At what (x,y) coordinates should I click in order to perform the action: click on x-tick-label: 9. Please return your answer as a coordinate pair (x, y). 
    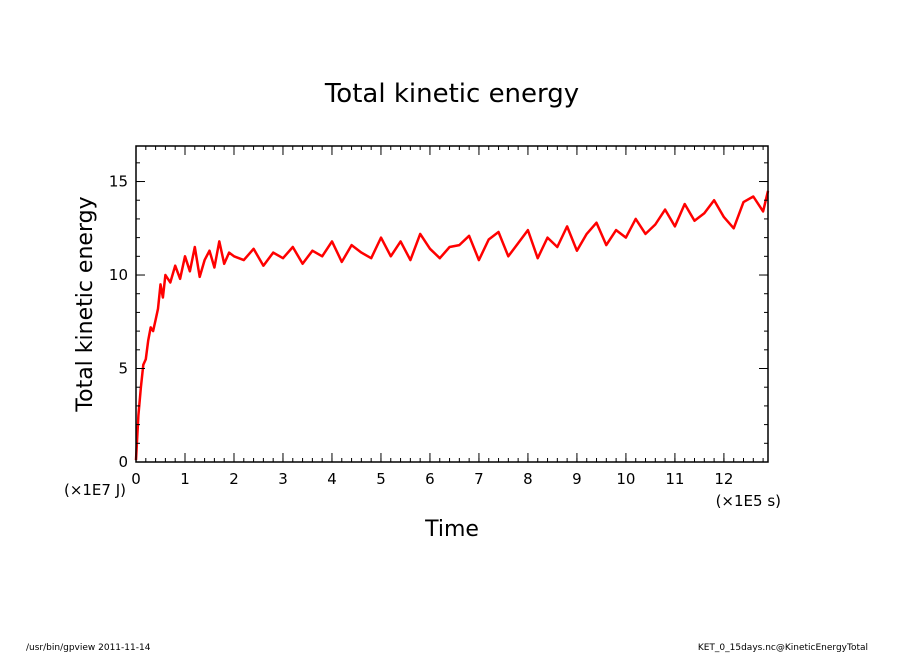
    Looking at the image, I should click on (577, 479).